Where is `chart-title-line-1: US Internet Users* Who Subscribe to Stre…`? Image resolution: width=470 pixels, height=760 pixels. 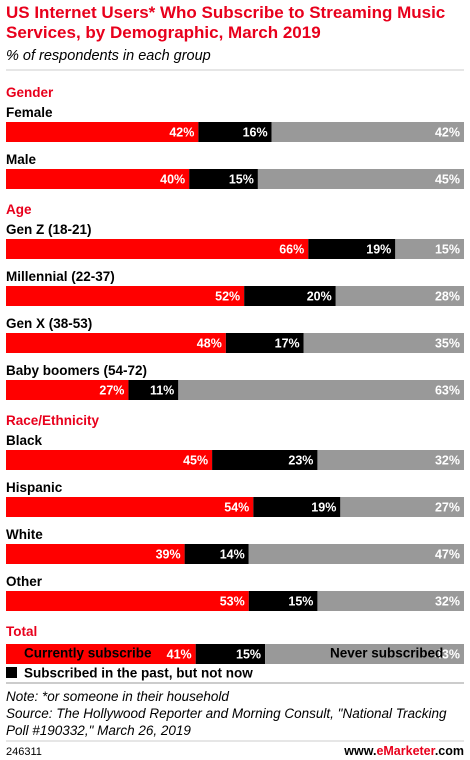
chart-title-line-1: US Internet Users* Who Subscribe to Stre… is located at coordinates (225, 12).